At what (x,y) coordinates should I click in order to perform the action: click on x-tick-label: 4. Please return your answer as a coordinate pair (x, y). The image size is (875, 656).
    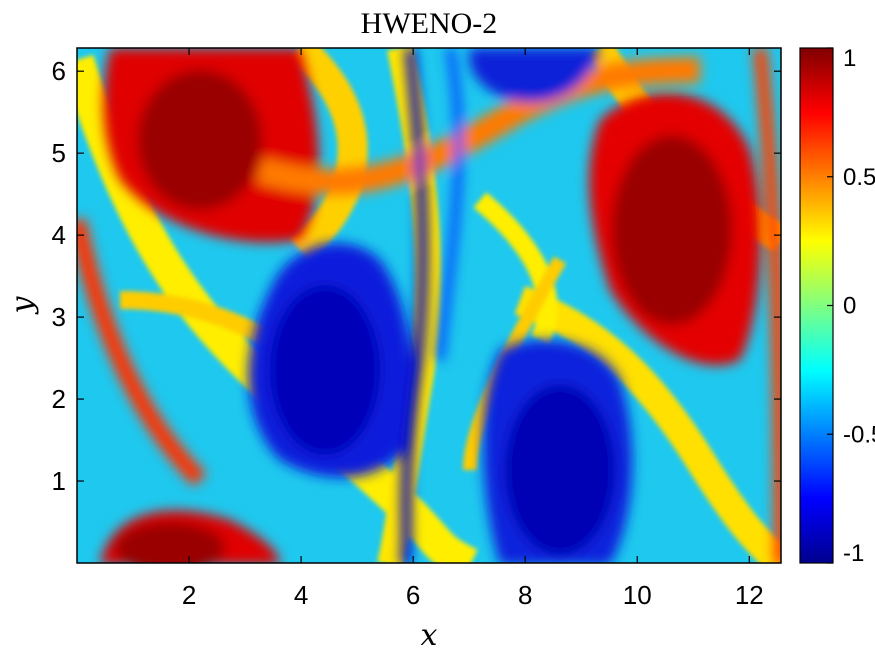
    Looking at the image, I should click on (301, 595).